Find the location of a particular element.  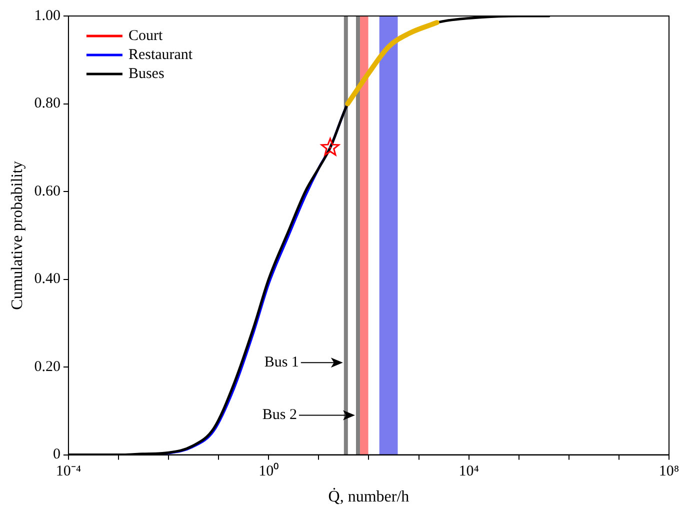

ref-line-label: Bus 1 is located at coordinates (281, 362).